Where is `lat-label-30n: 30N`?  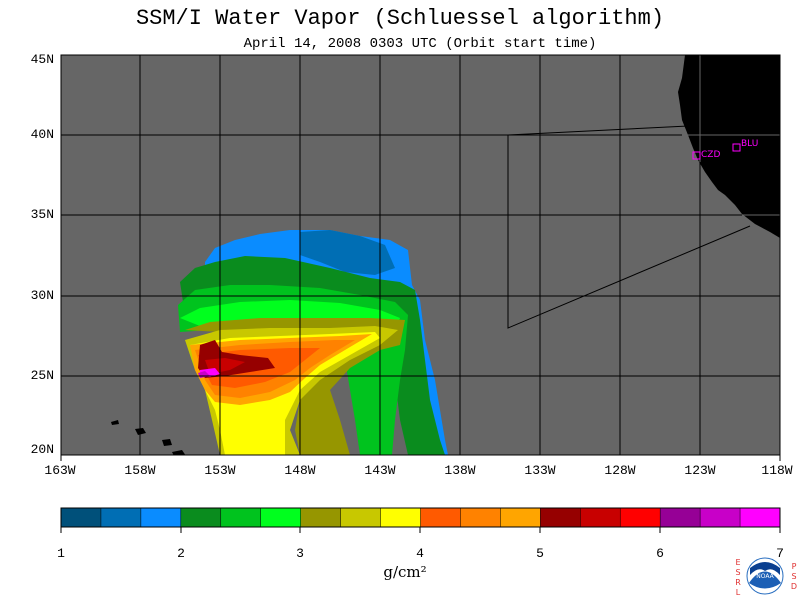
lat-label-30n: 30N is located at coordinates (42, 295).